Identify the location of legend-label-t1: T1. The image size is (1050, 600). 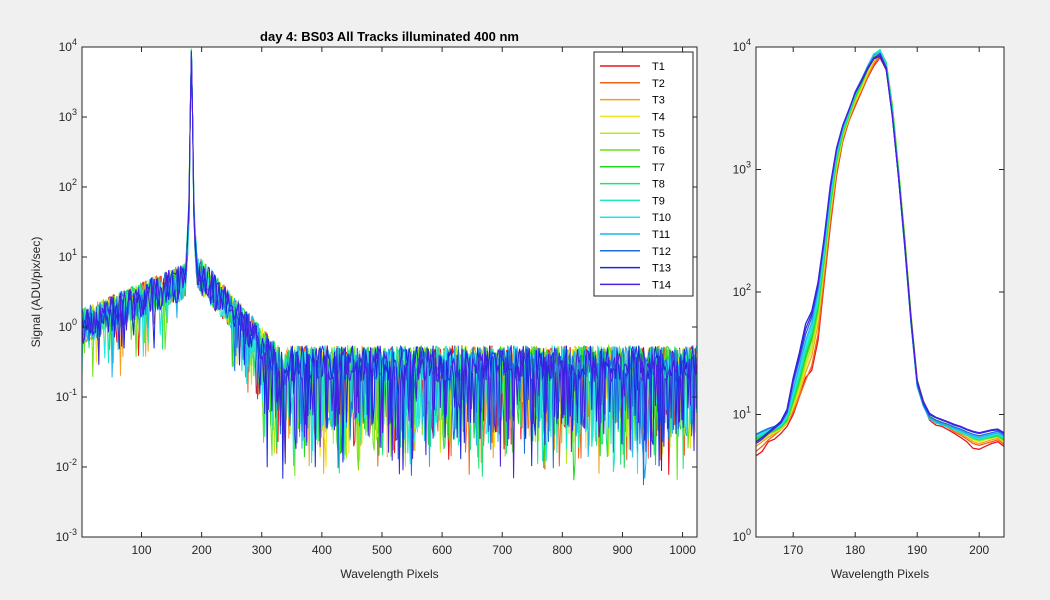
(658, 67).